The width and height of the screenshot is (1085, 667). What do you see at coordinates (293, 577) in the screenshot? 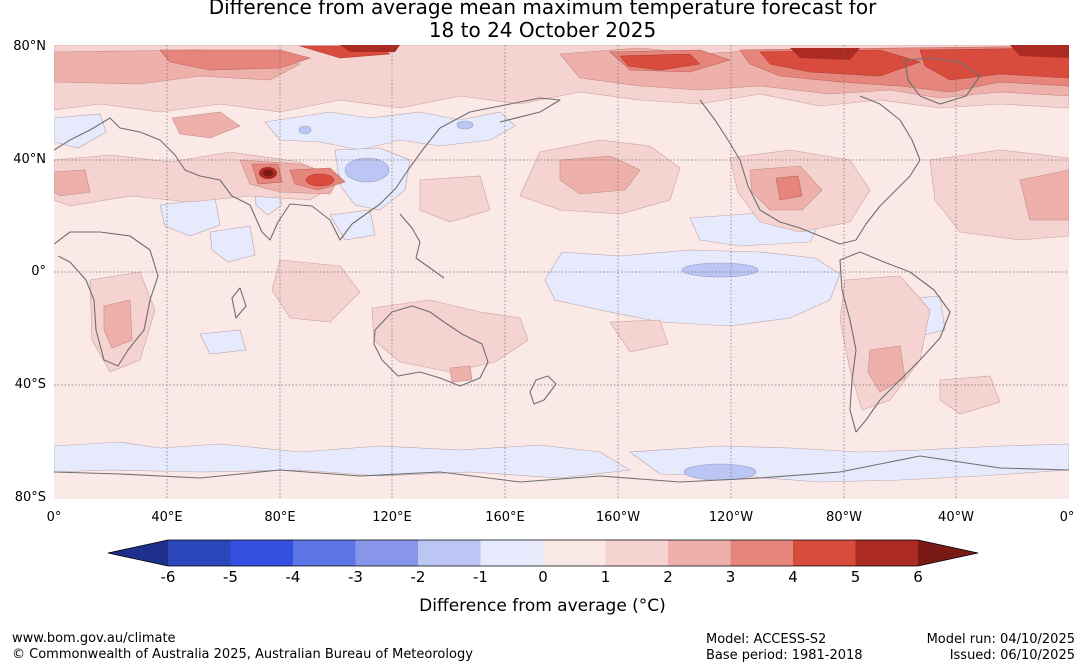
I see `colorbar-tick-minus4: -4` at bounding box center [293, 577].